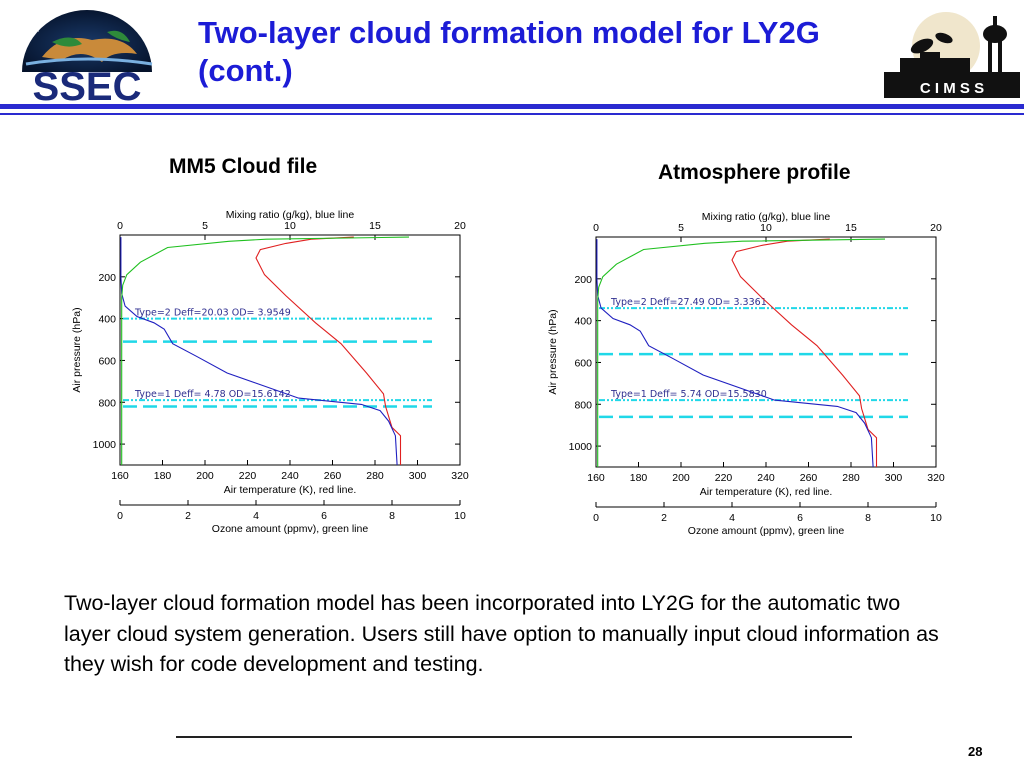  I want to click on title-line-2: (cont.), so click(245, 70).